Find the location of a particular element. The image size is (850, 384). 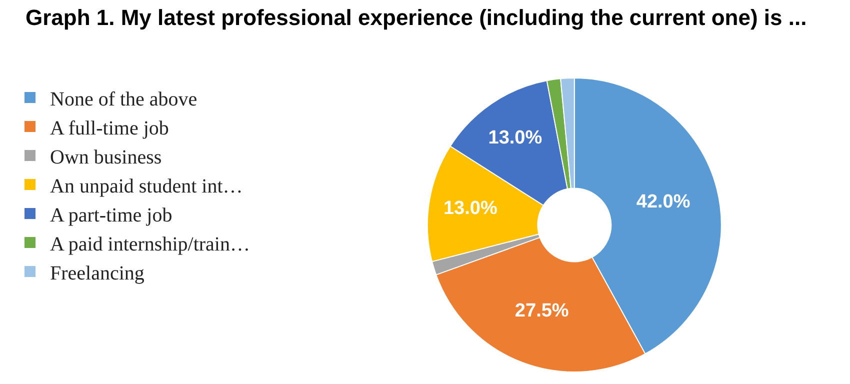

data-label: 27.5% is located at coordinates (541, 311).